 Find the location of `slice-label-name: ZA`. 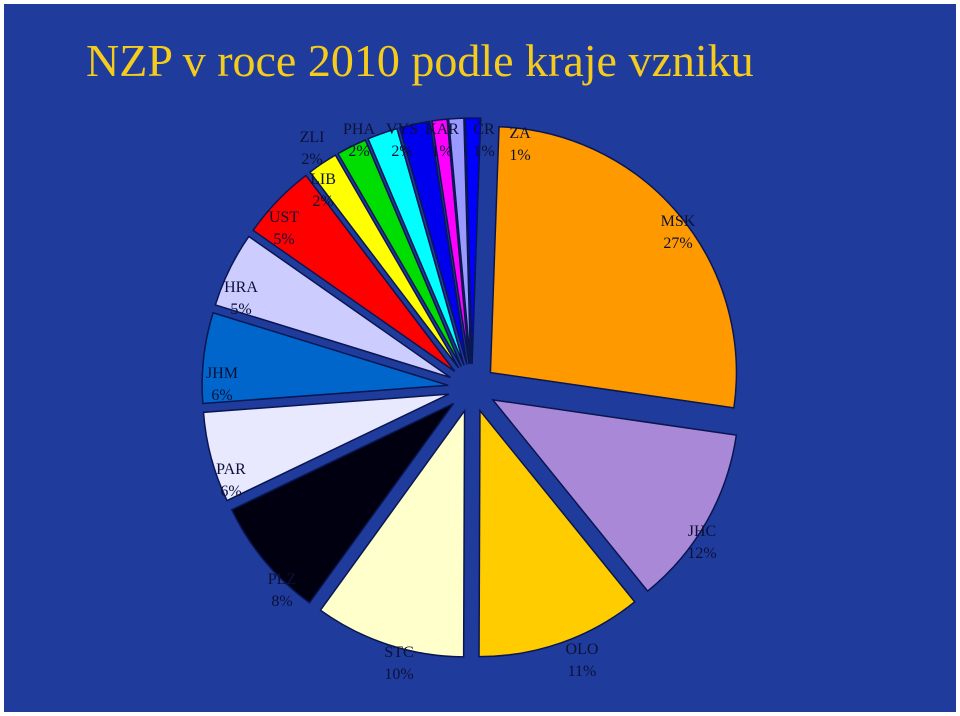

slice-label-name: ZA is located at coordinates (520, 133).